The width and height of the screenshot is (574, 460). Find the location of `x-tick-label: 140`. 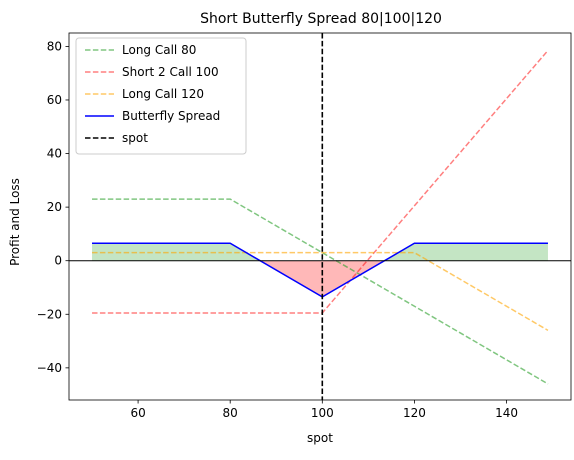

x-tick-label: 140 is located at coordinates (506, 413).